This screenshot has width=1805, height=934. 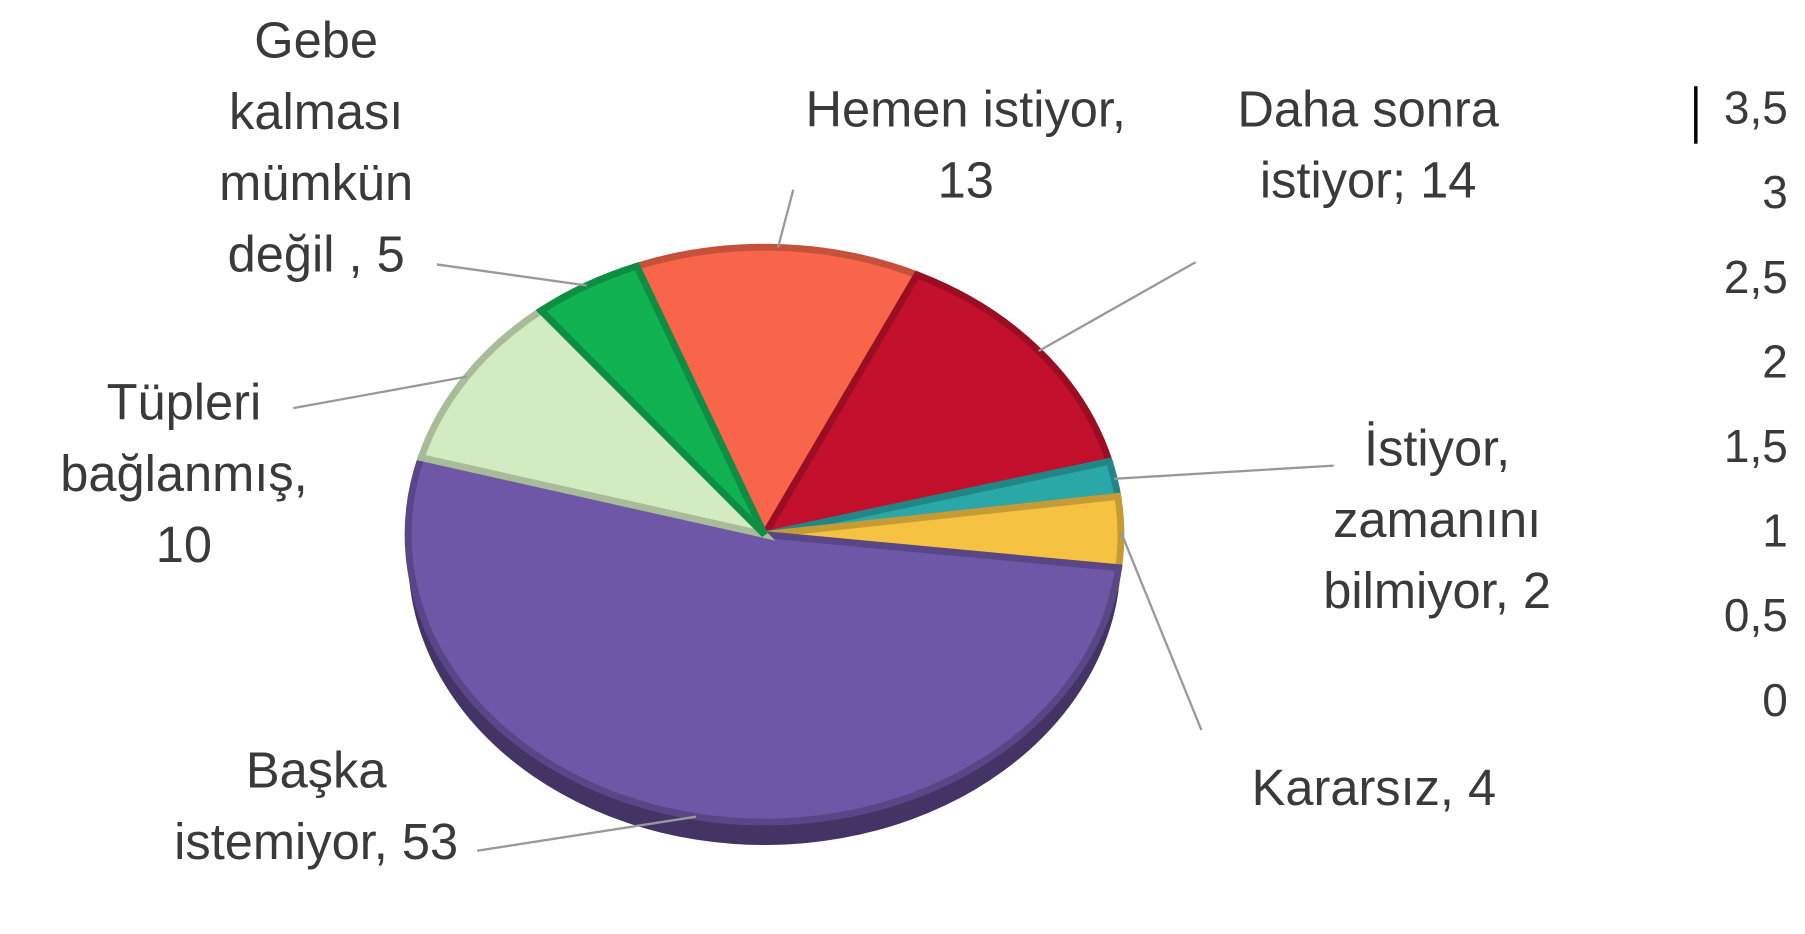 I want to click on y-tick-label: 1, so click(x=1775, y=531).